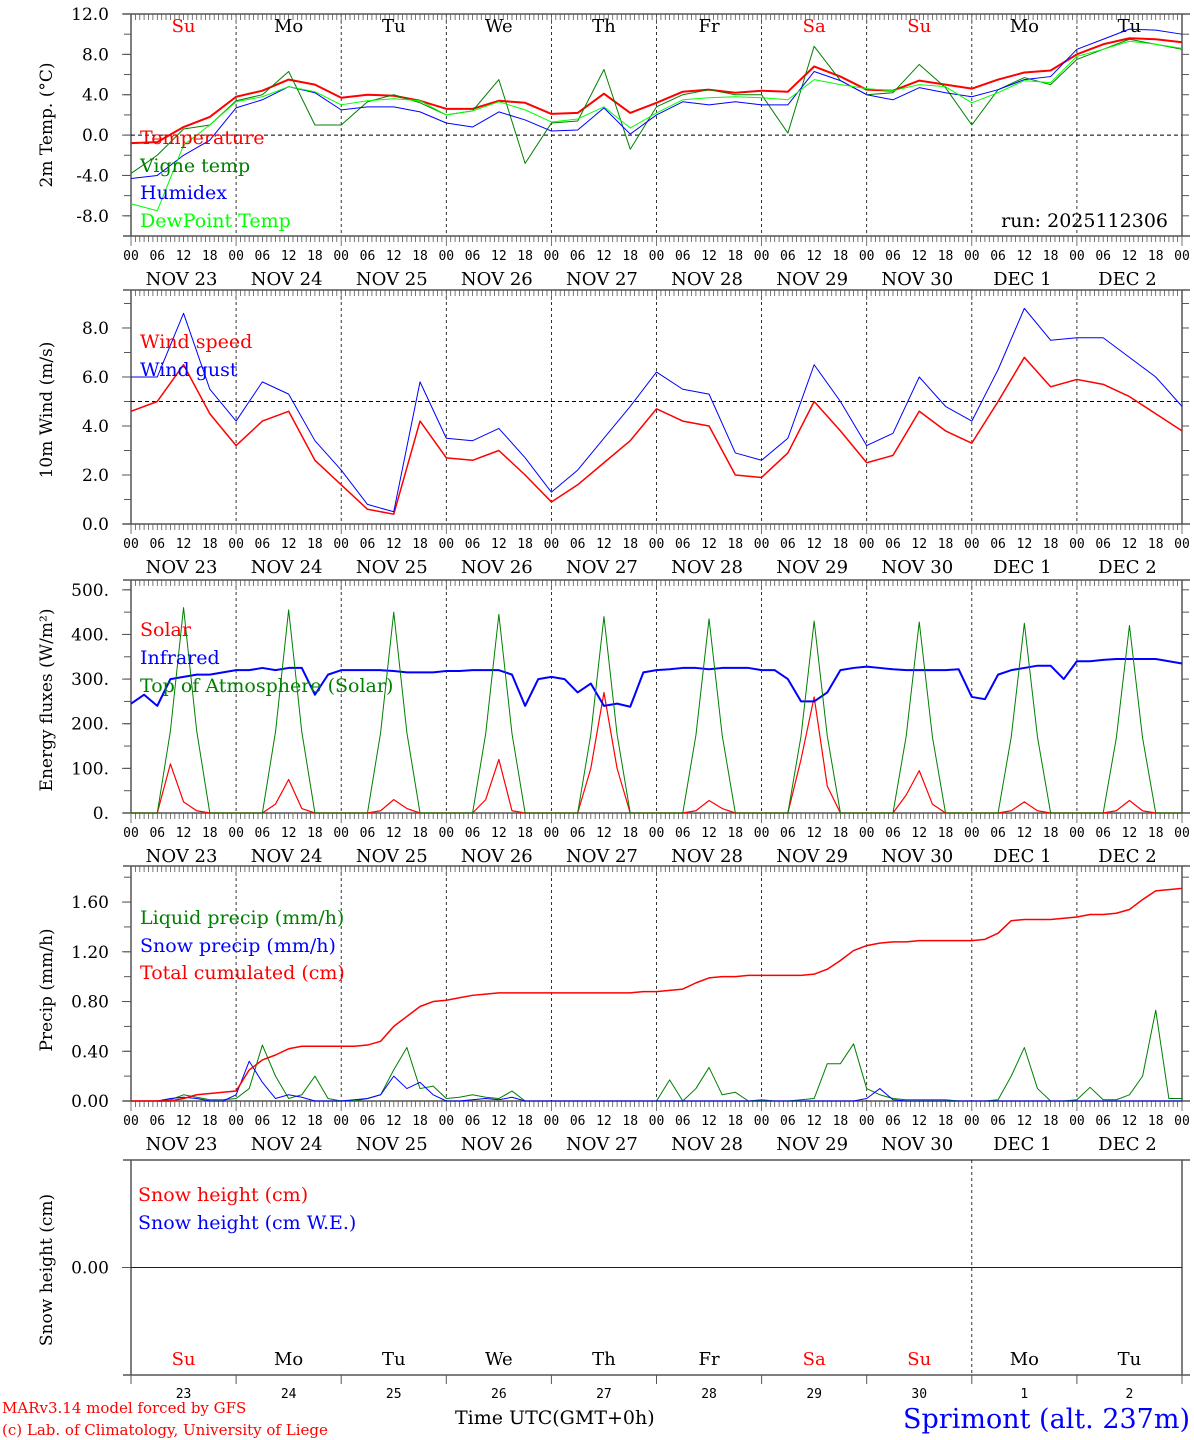 This screenshot has width=1194, height=1440. What do you see at coordinates (95, 476) in the screenshot?
I see `y-tick-label: 2.0` at bounding box center [95, 476].